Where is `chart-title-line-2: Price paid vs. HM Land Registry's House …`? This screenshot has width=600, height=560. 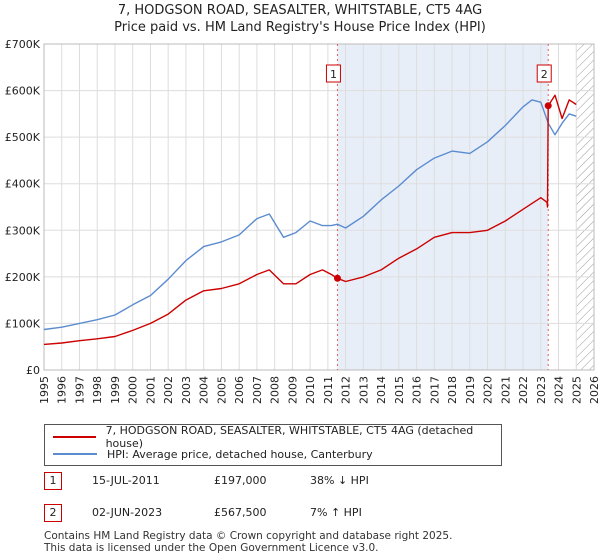
chart-title-line-2: Price paid vs. HM Land Registry's House … is located at coordinates (300, 27).